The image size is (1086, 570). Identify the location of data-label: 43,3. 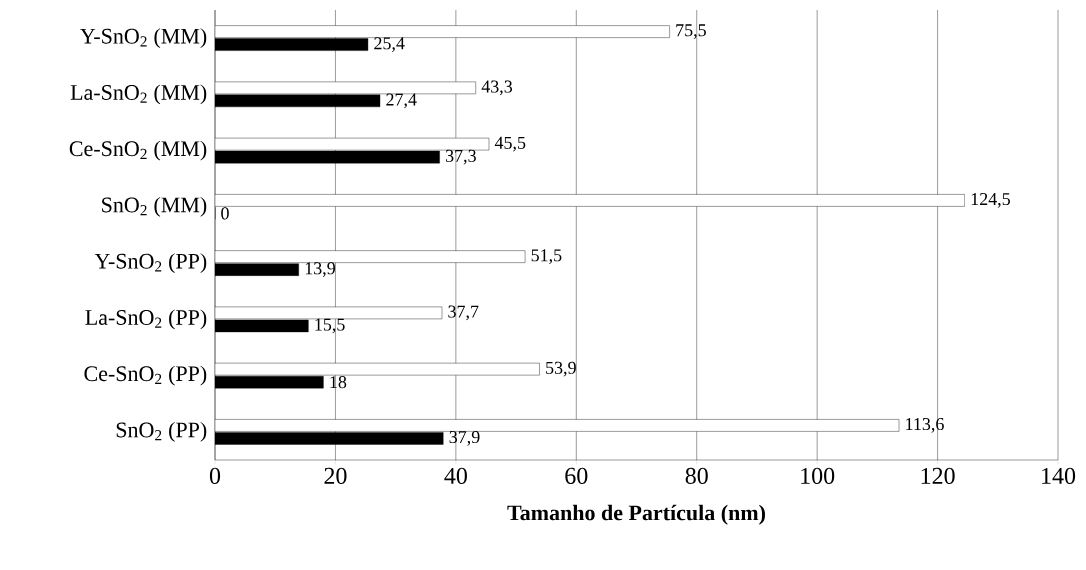
(497, 88).